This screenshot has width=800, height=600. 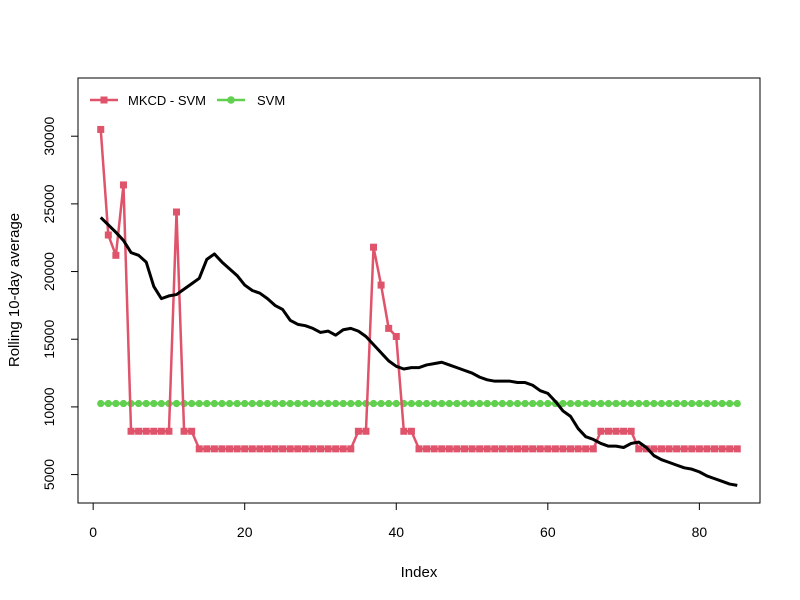 I want to click on y-tick-label: 5000, so click(x=49, y=474).